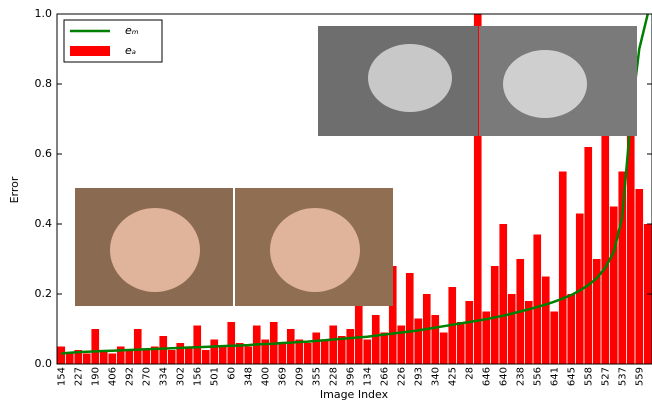 The height and width of the screenshot is (402, 652). Describe the element at coordinates (44, 153) in the screenshot. I see `y-tick-label: 0.6` at that location.